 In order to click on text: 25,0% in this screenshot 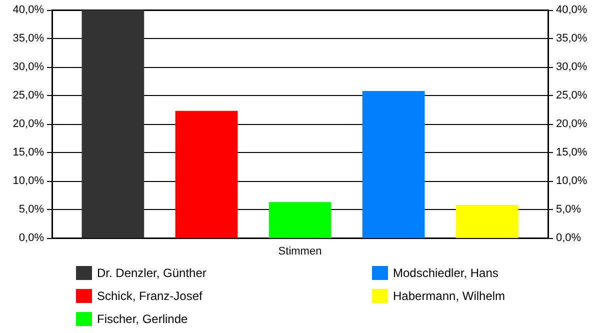, I will do `click(572, 96)`.